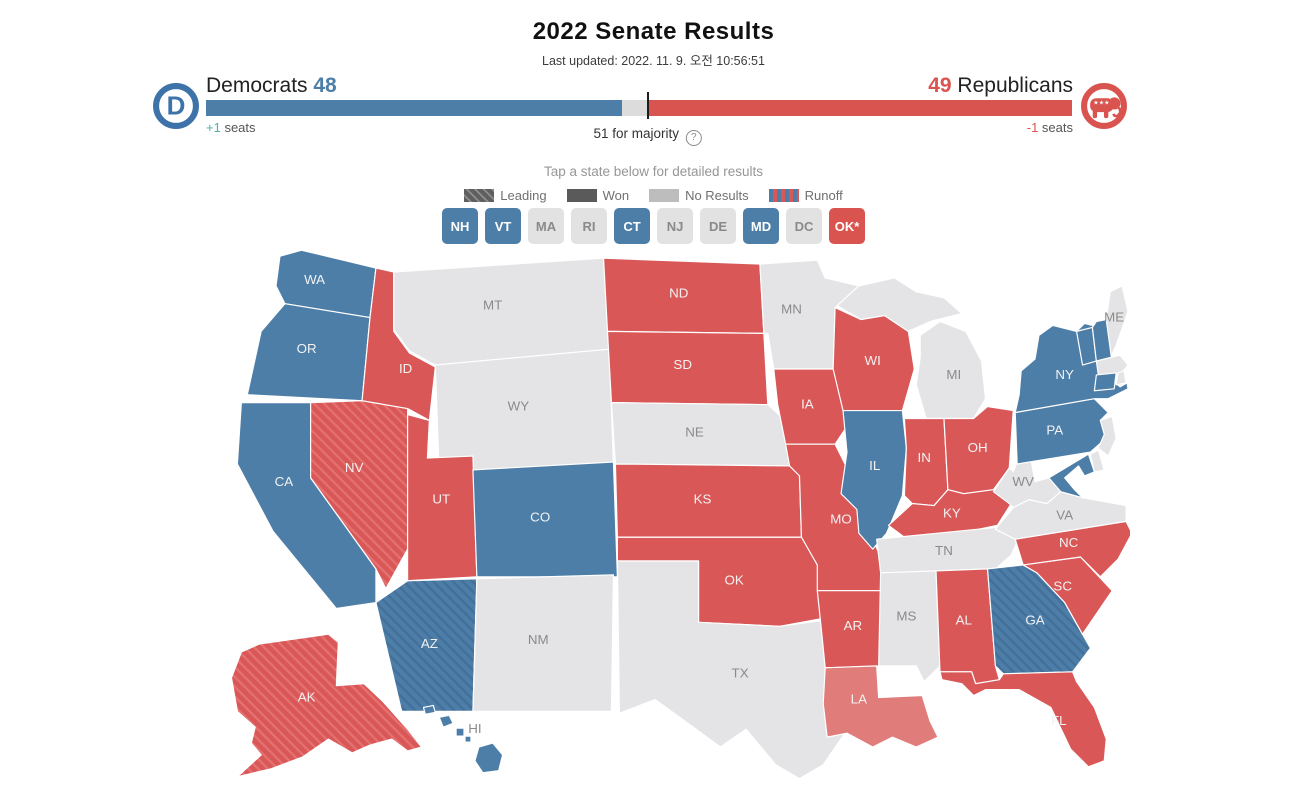 This screenshot has width=1307, height=794. I want to click on map-hint: Tap a state below for detailed results, so click(653, 171).